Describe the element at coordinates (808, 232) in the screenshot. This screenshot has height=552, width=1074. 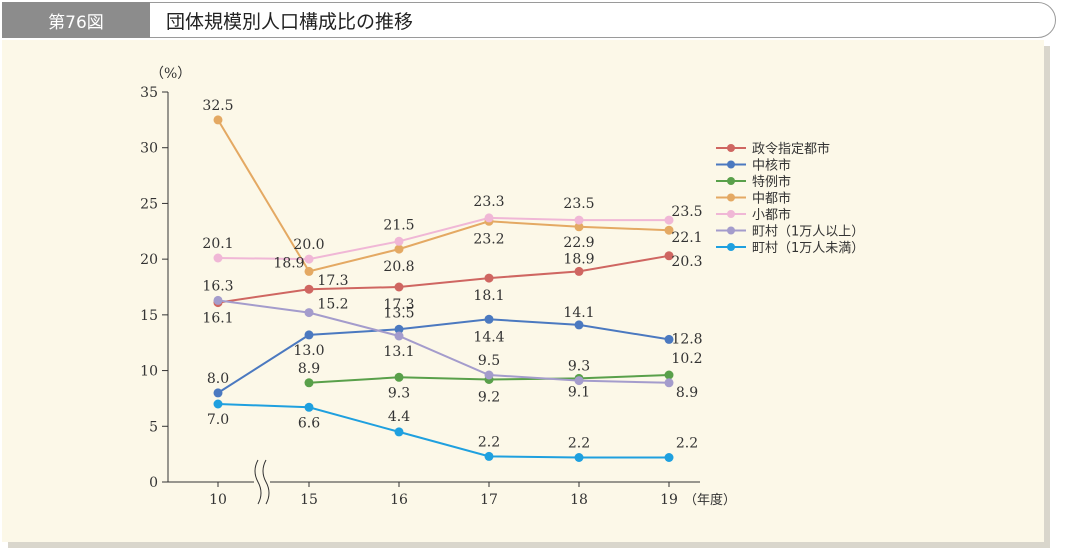
I see `legend-label: 町村（1万人以上）` at that location.